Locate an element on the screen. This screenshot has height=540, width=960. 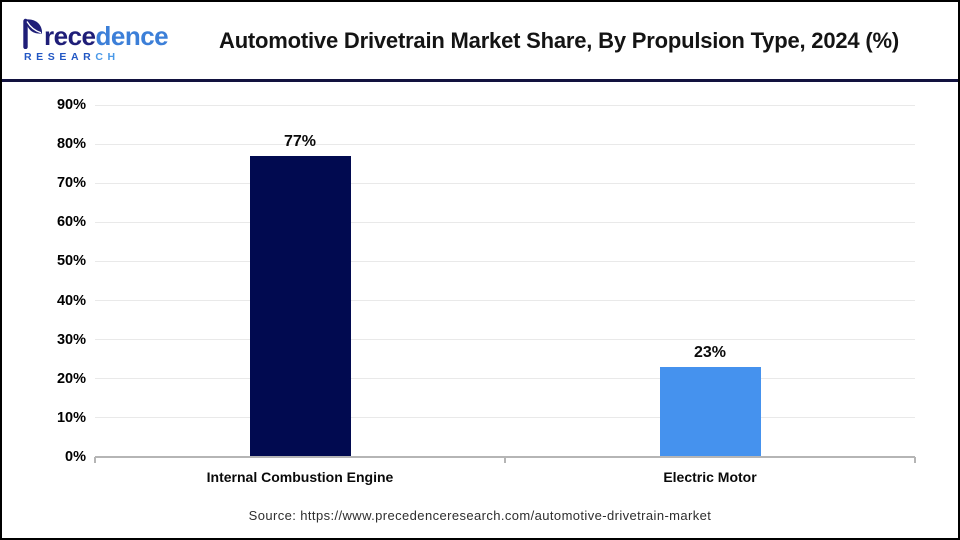
bar-value-label: 77% is located at coordinates (300, 141).